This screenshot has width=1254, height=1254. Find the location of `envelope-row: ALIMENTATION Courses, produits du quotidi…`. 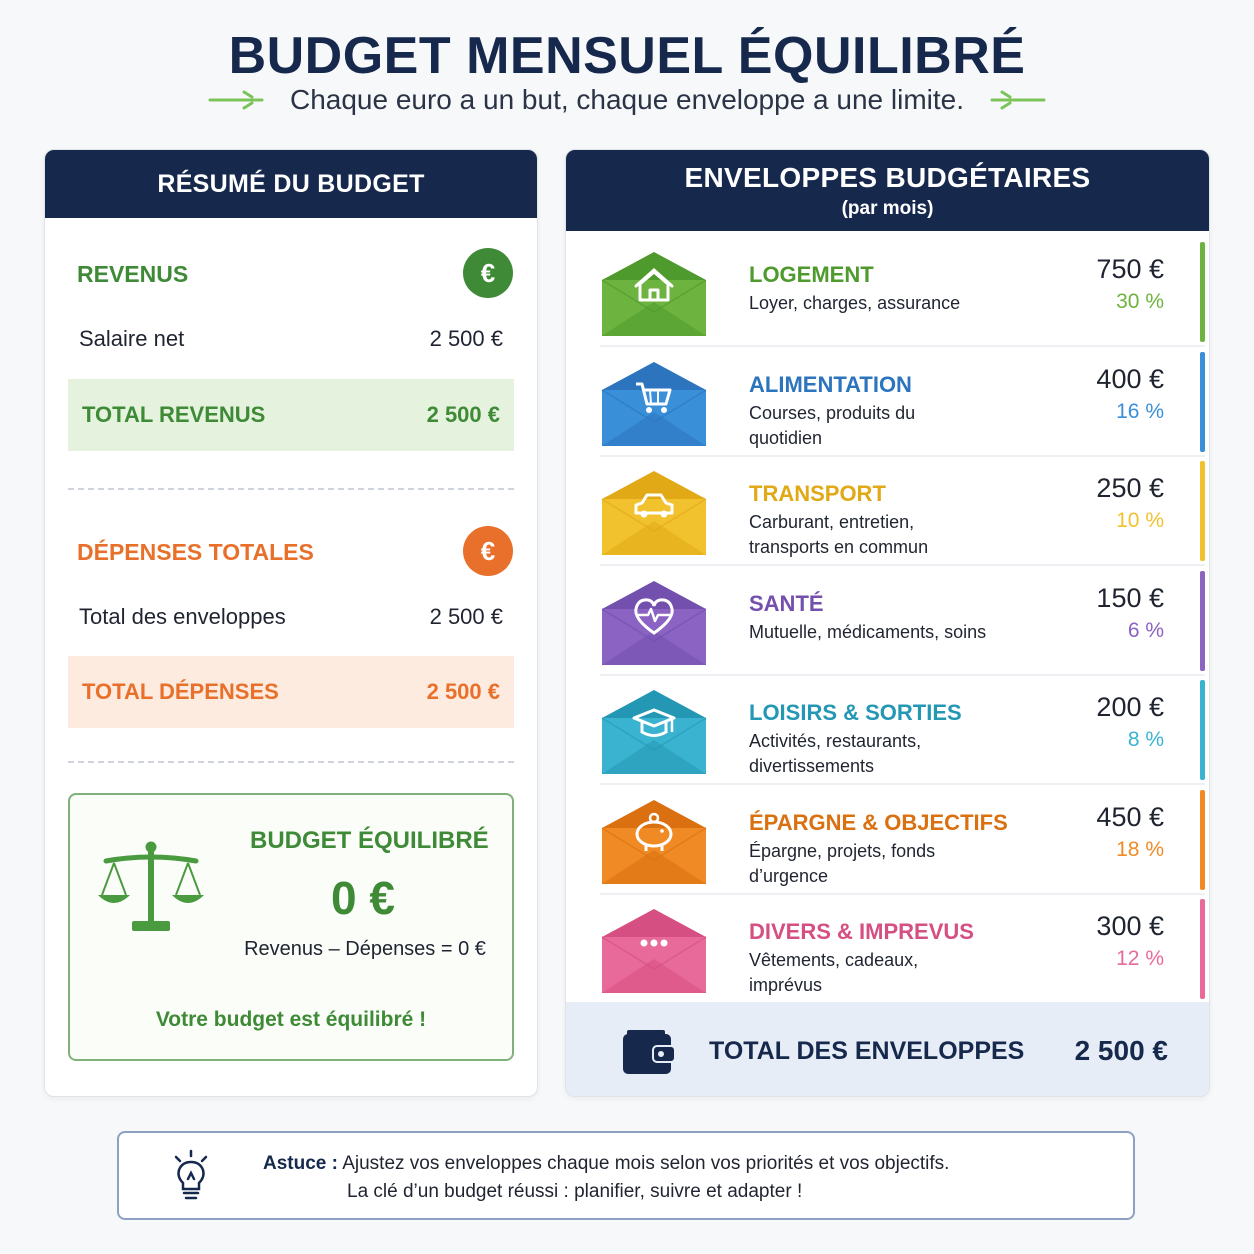

envelope-row: ALIMENTATION Courses, produits du quotidi… is located at coordinates (902, 402).